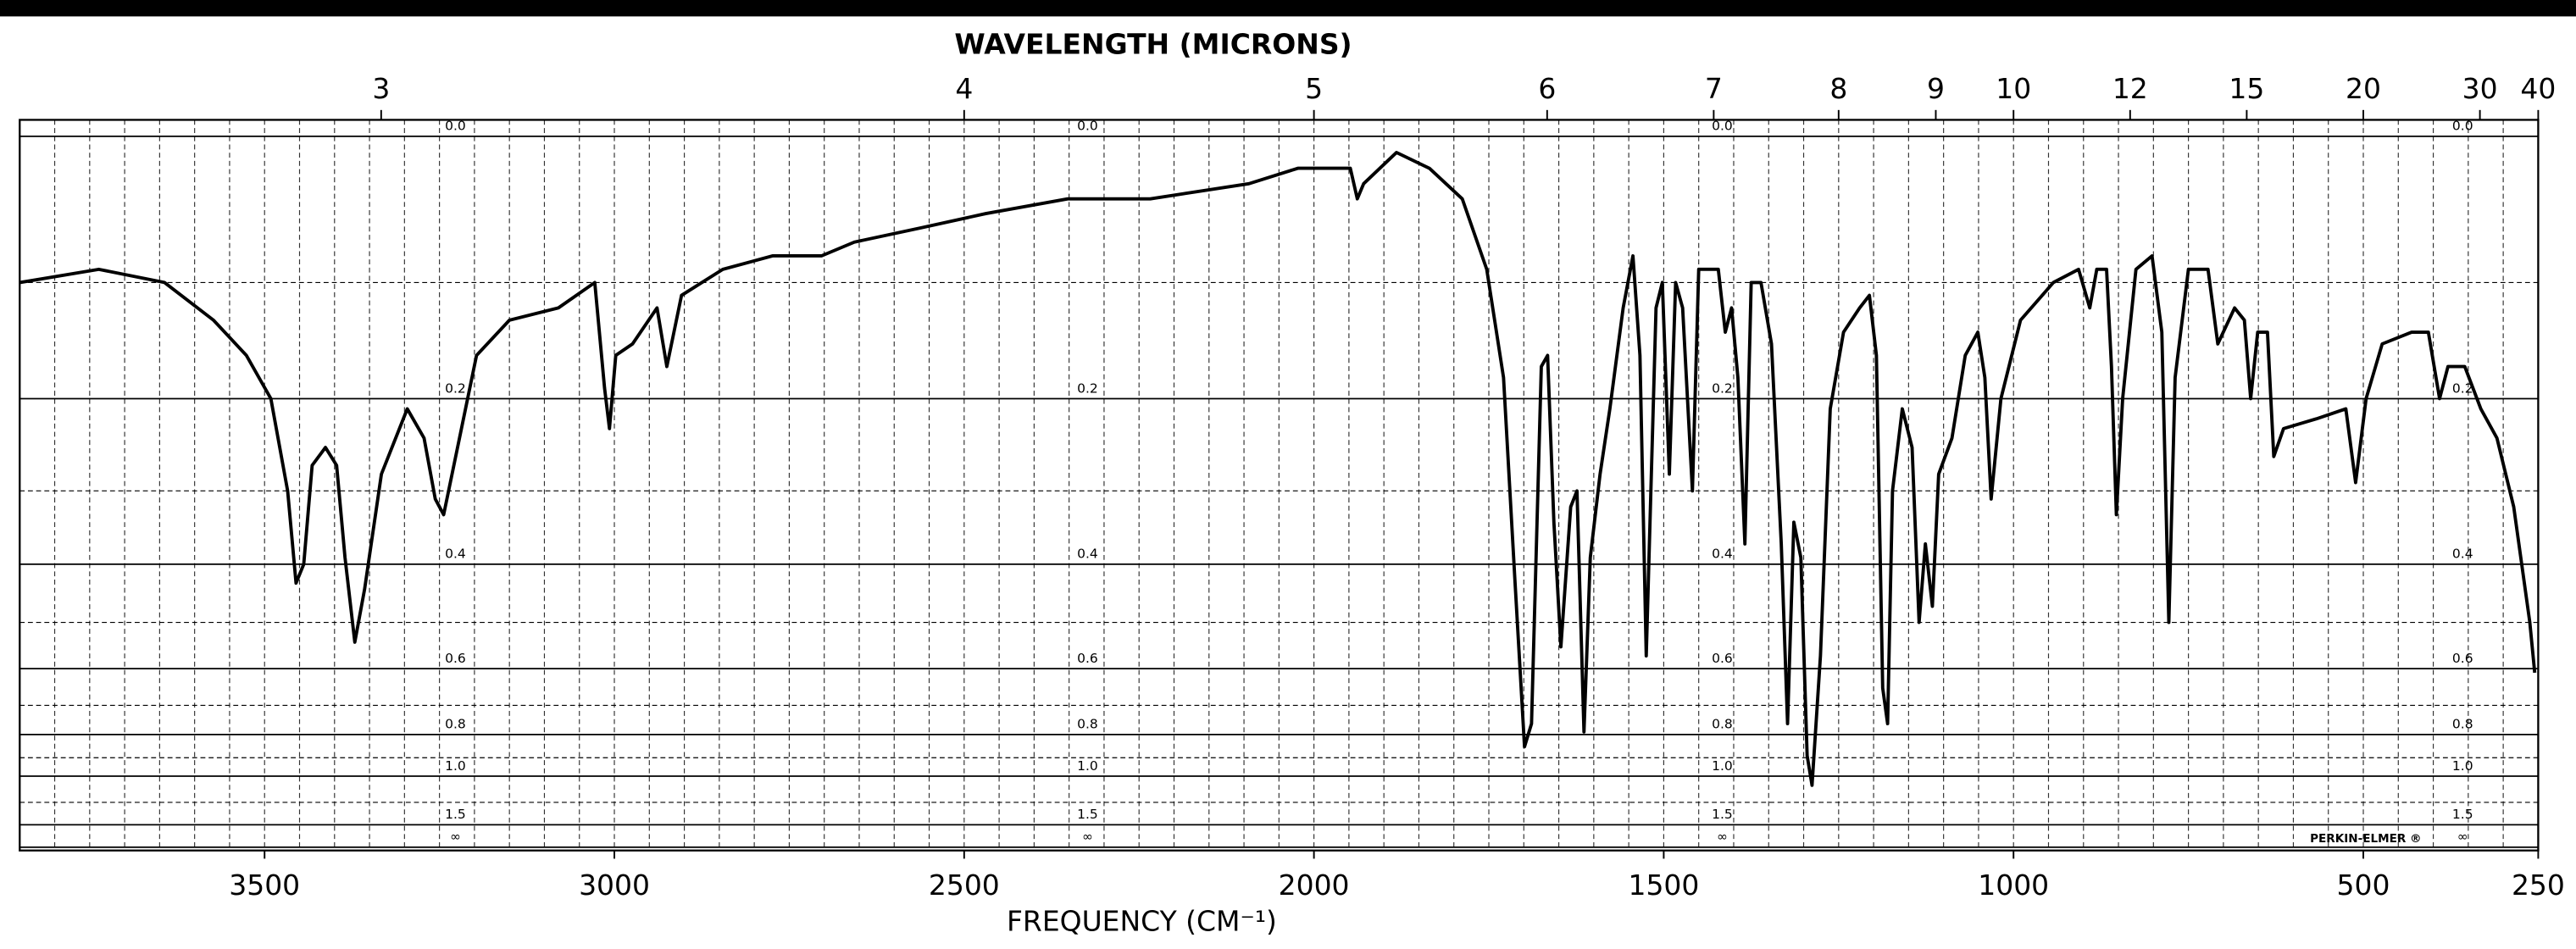  What do you see at coordinates (1714, 88) in the screenshot?
I see `x2-tick-label: 7` at bounding box center [1714, 88].